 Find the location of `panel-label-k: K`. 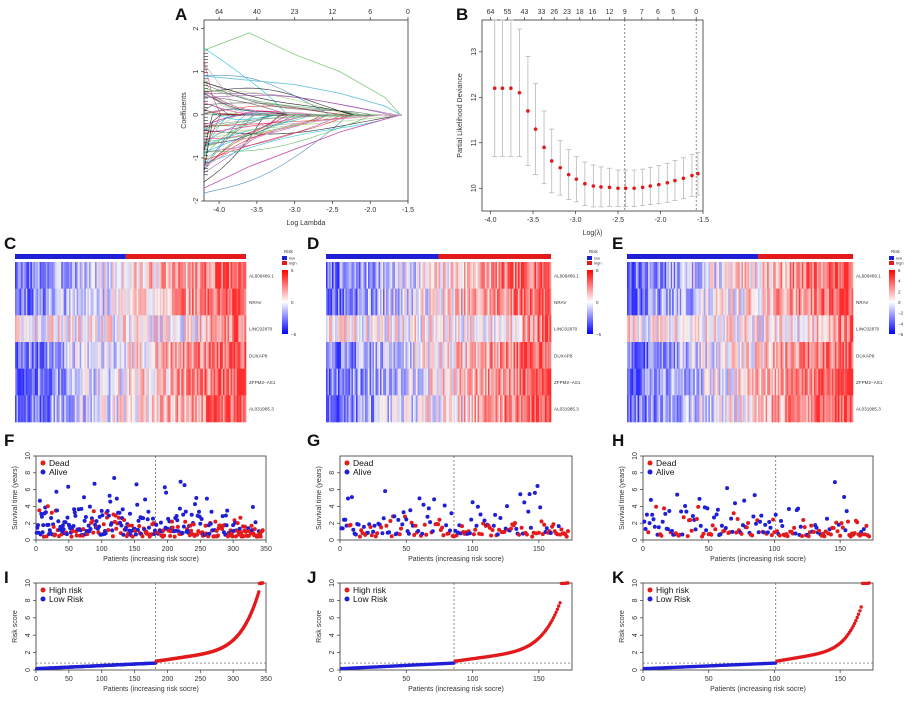

panel-label-k: K is located at coordinates (618, 577).